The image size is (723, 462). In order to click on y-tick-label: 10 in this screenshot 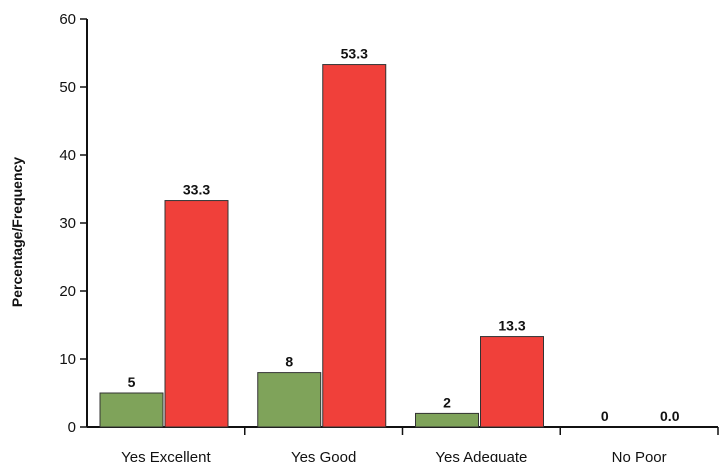, I will do `click(67, 359)`.